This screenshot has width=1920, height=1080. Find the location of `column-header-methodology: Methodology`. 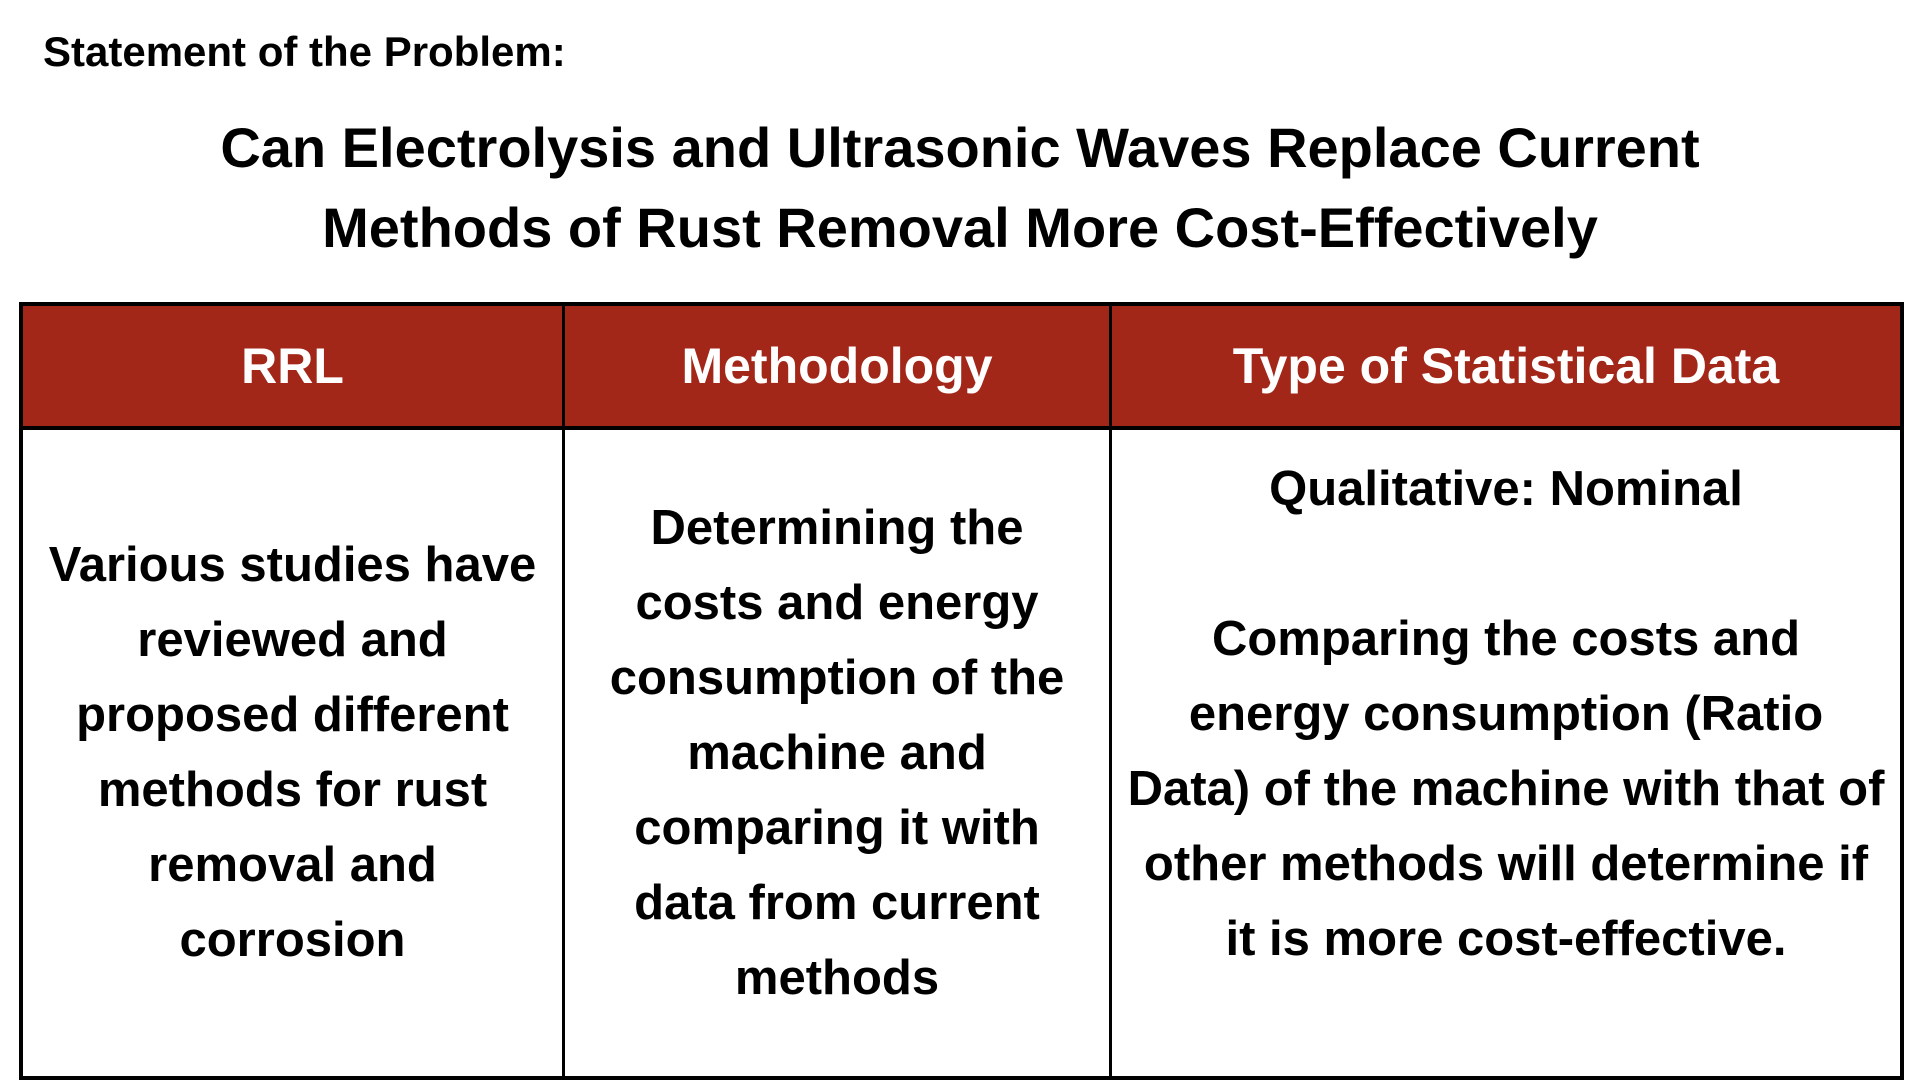

column-header-methodology: Methodology is located at coordinates (838, 368).